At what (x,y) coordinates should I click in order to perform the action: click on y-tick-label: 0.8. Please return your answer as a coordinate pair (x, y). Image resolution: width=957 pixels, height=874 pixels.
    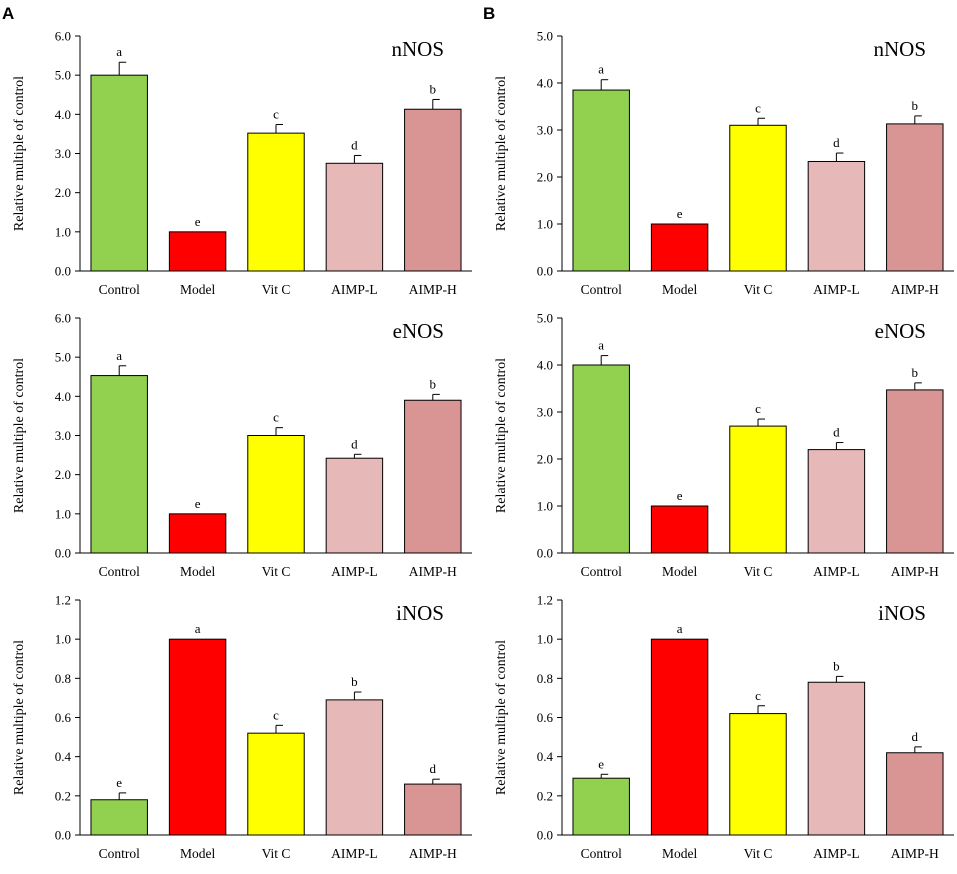
    Looking at the image, I should click on (63, 678).